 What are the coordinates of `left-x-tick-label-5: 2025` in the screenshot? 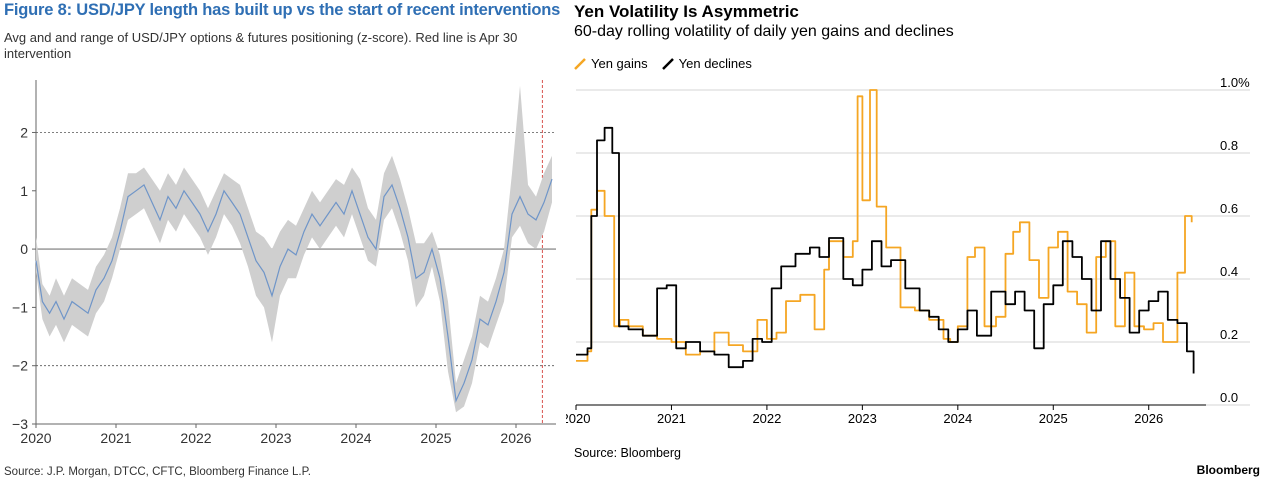 It's located at (435, 438).